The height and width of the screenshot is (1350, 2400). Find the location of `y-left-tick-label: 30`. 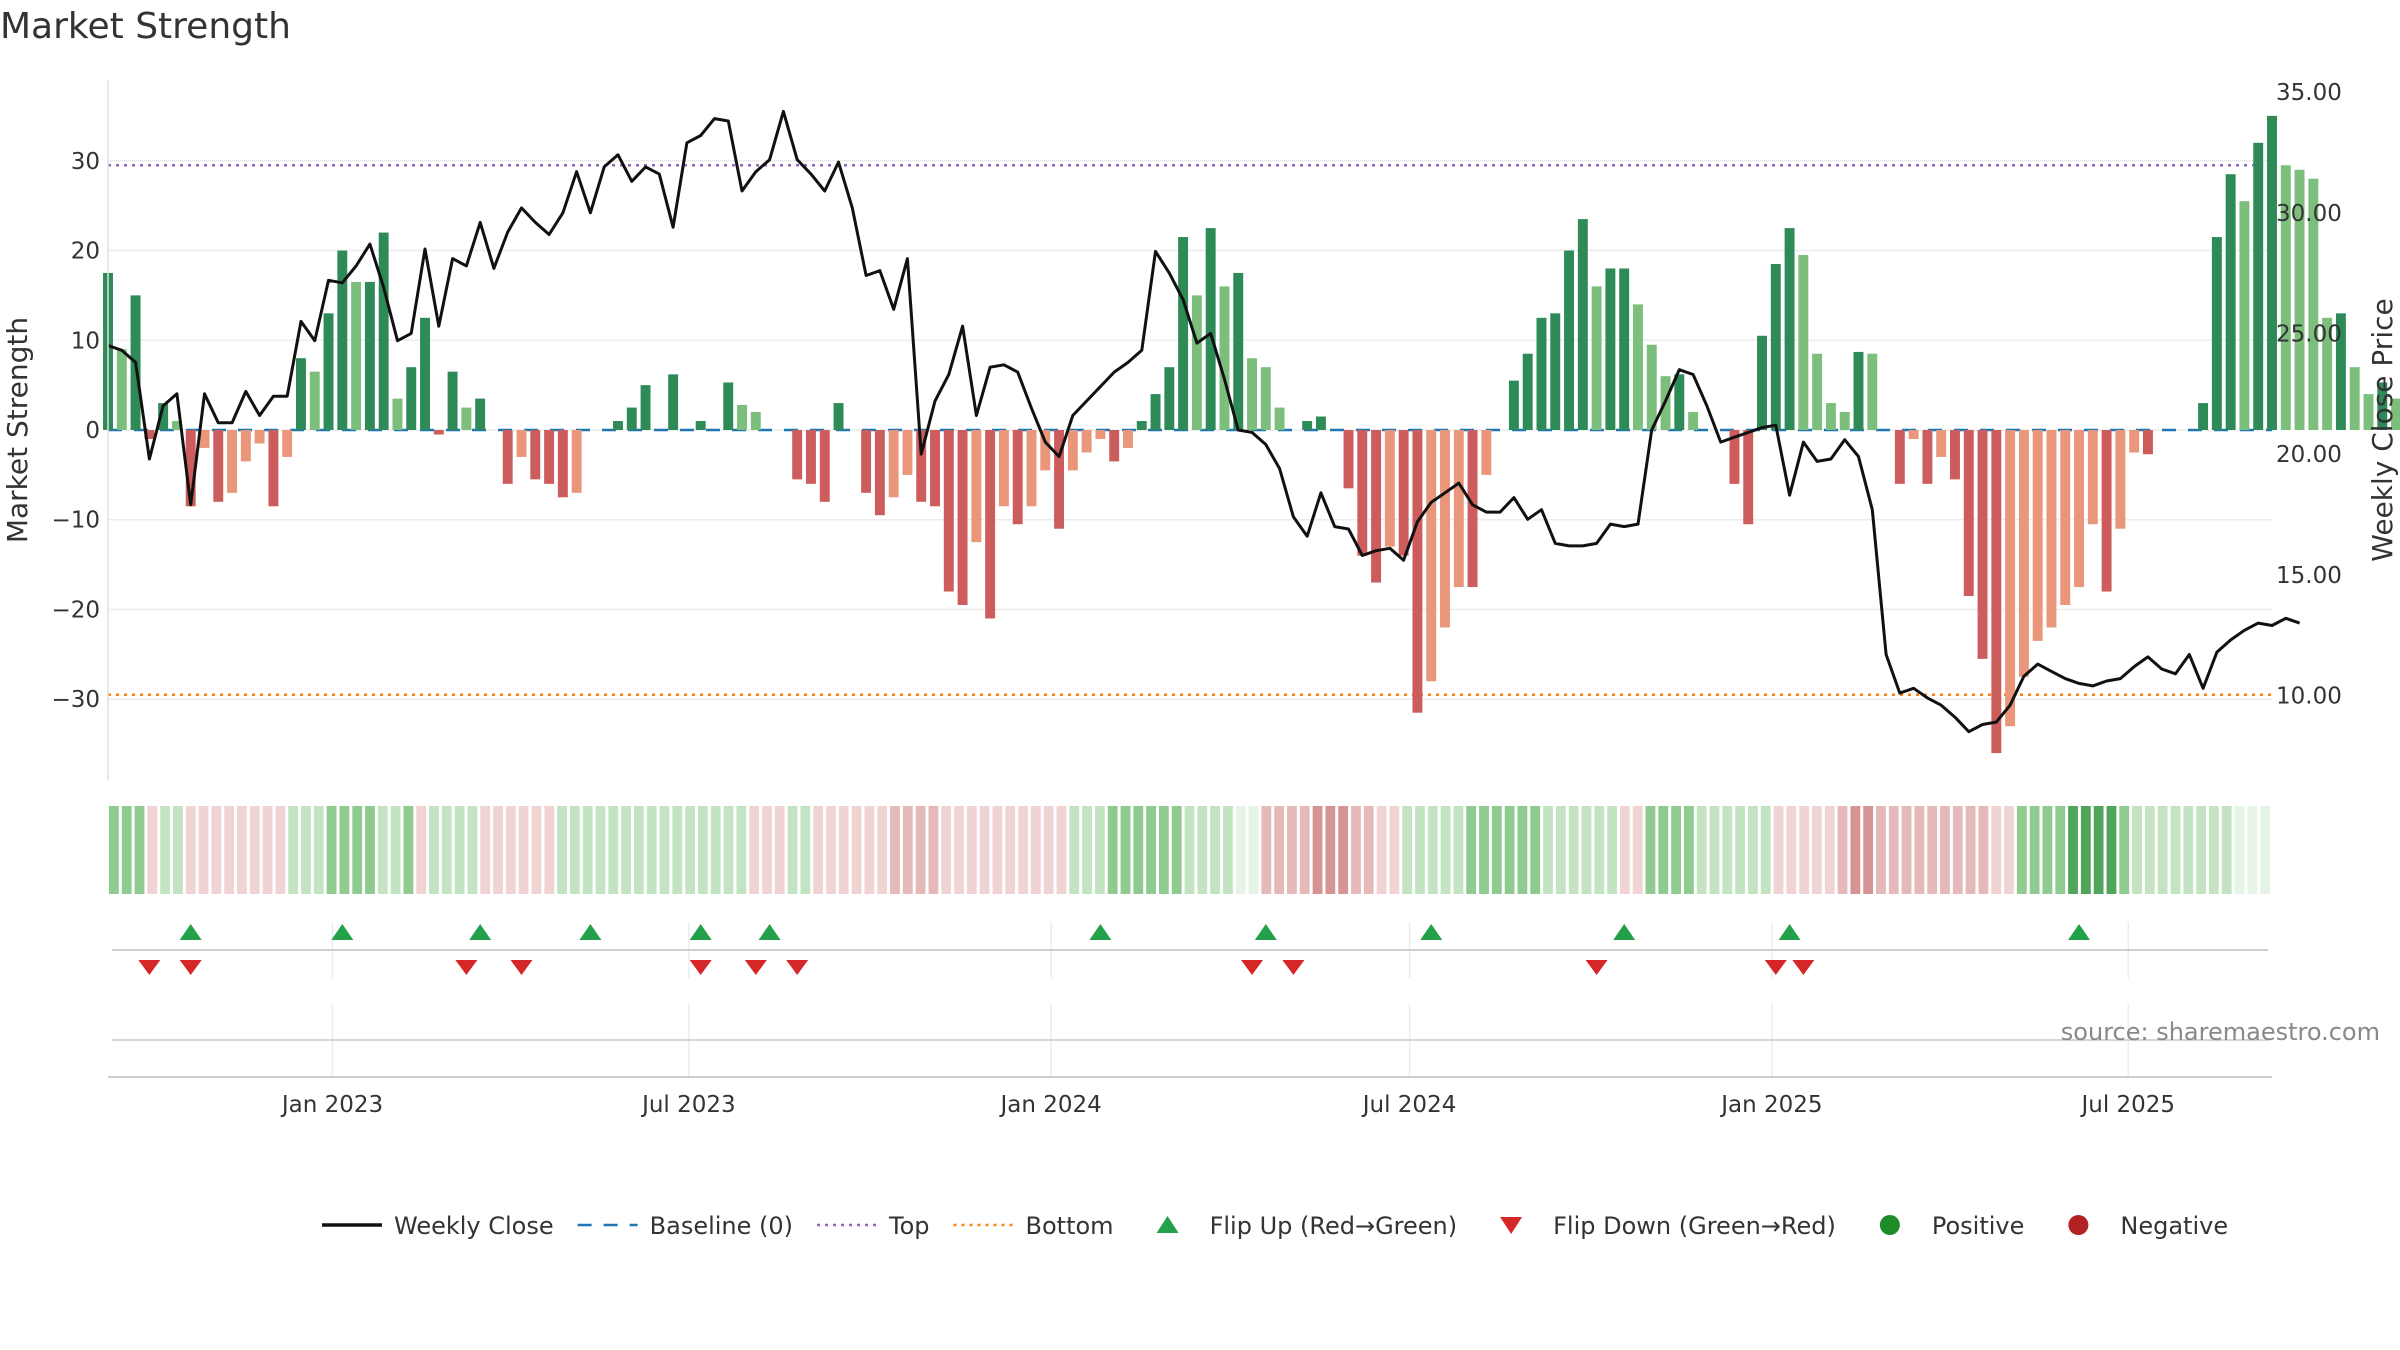

y-left-tick-label: 30 is located at coordinates (85, 162).